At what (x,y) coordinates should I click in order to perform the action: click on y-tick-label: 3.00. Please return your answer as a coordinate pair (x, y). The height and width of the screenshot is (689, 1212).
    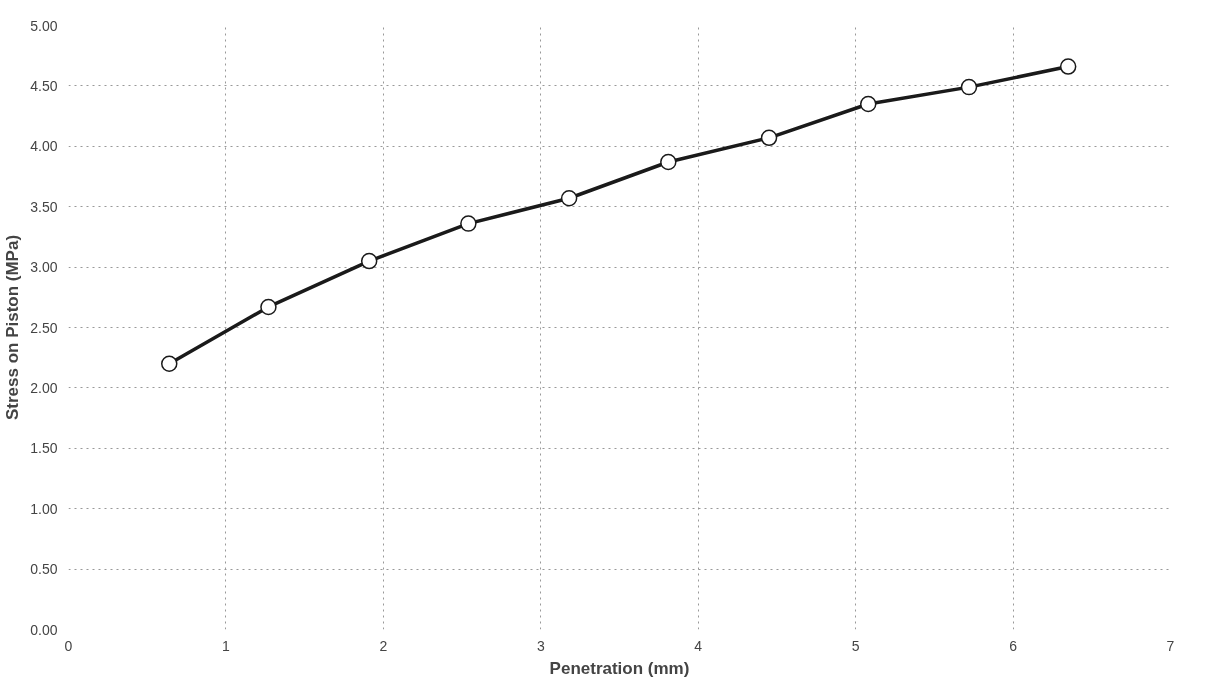
    Looking at the image, I should click on (44, 267).